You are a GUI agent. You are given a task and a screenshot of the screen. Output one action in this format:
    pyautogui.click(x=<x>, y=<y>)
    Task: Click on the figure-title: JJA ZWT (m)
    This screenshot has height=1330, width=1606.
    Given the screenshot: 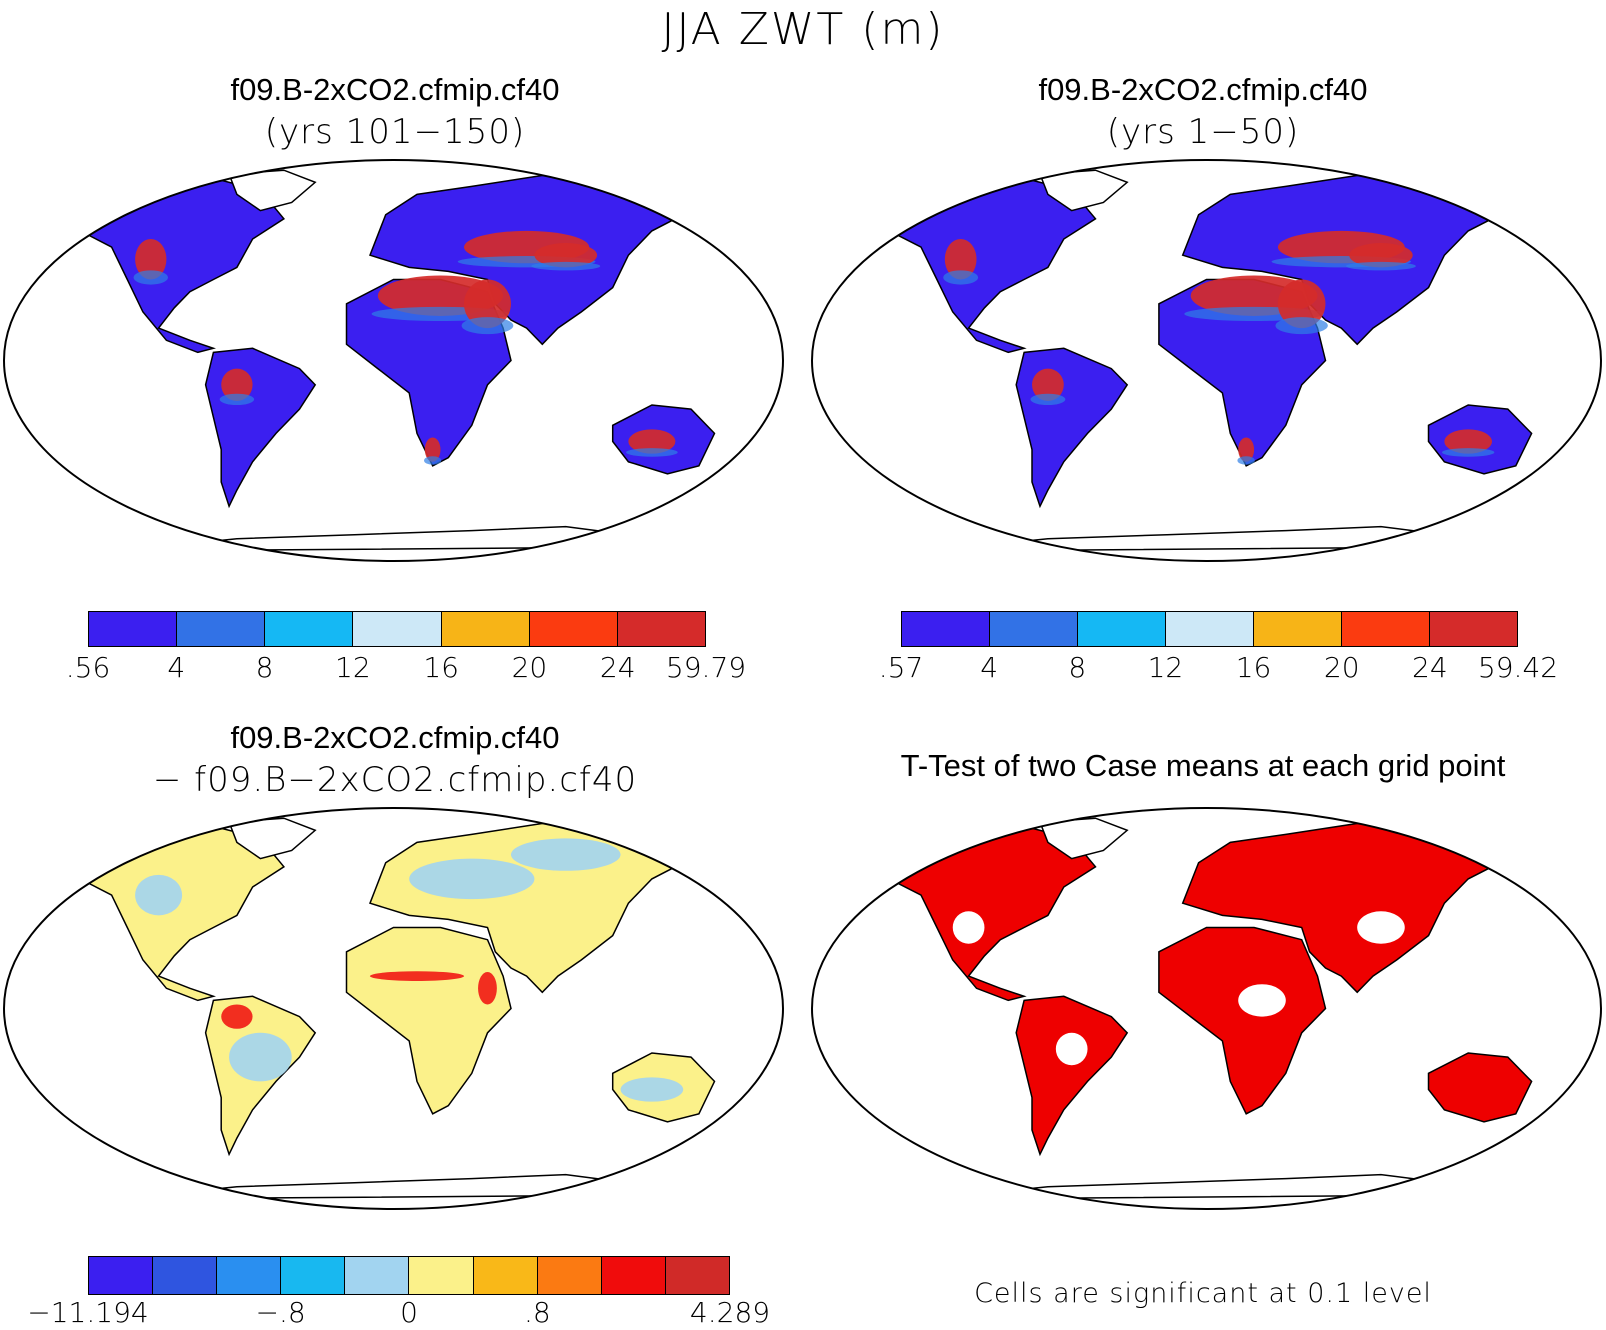 What is the action you would take?
    pyautogui.click(x=803, y=29)
    